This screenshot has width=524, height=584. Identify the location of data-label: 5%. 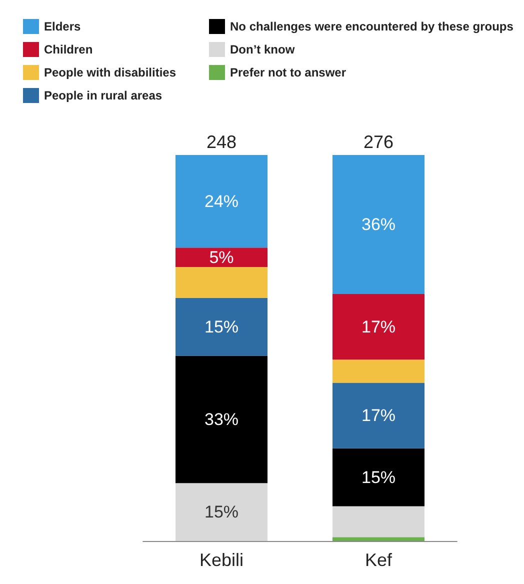
(221, 257).